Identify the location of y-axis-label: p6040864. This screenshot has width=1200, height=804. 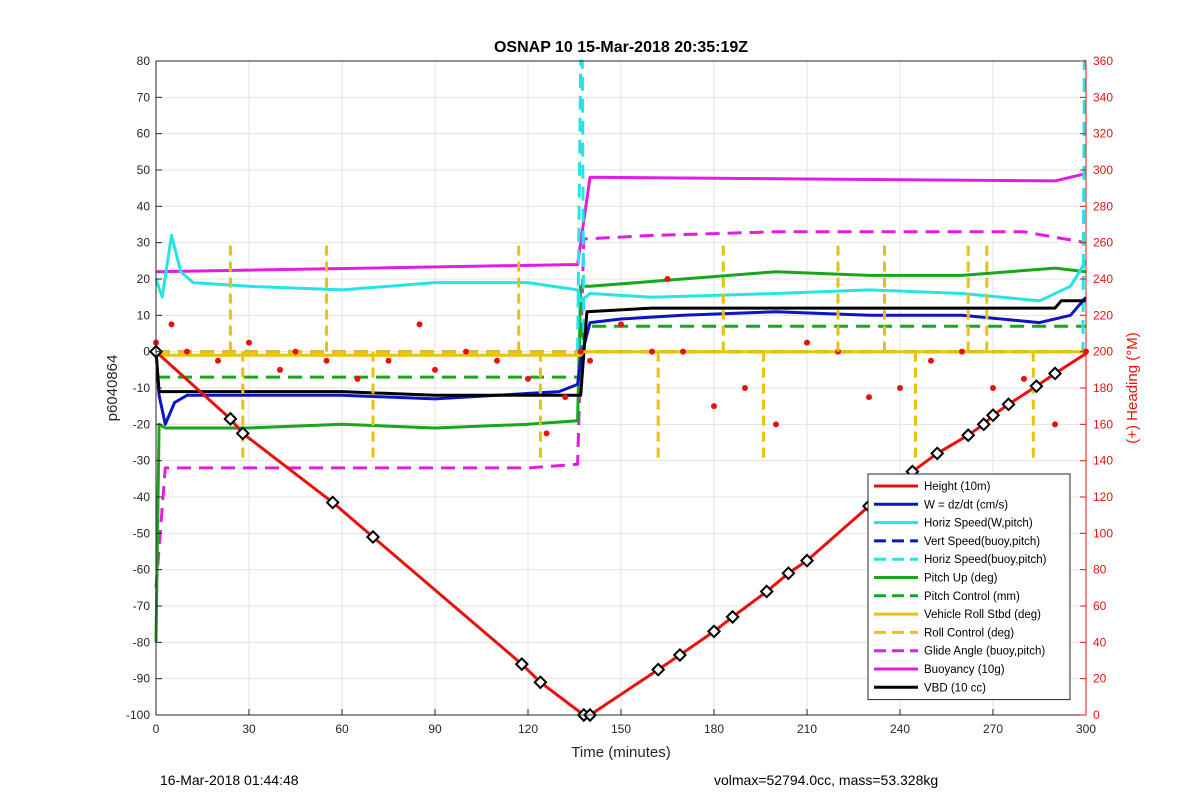
(112, 388).